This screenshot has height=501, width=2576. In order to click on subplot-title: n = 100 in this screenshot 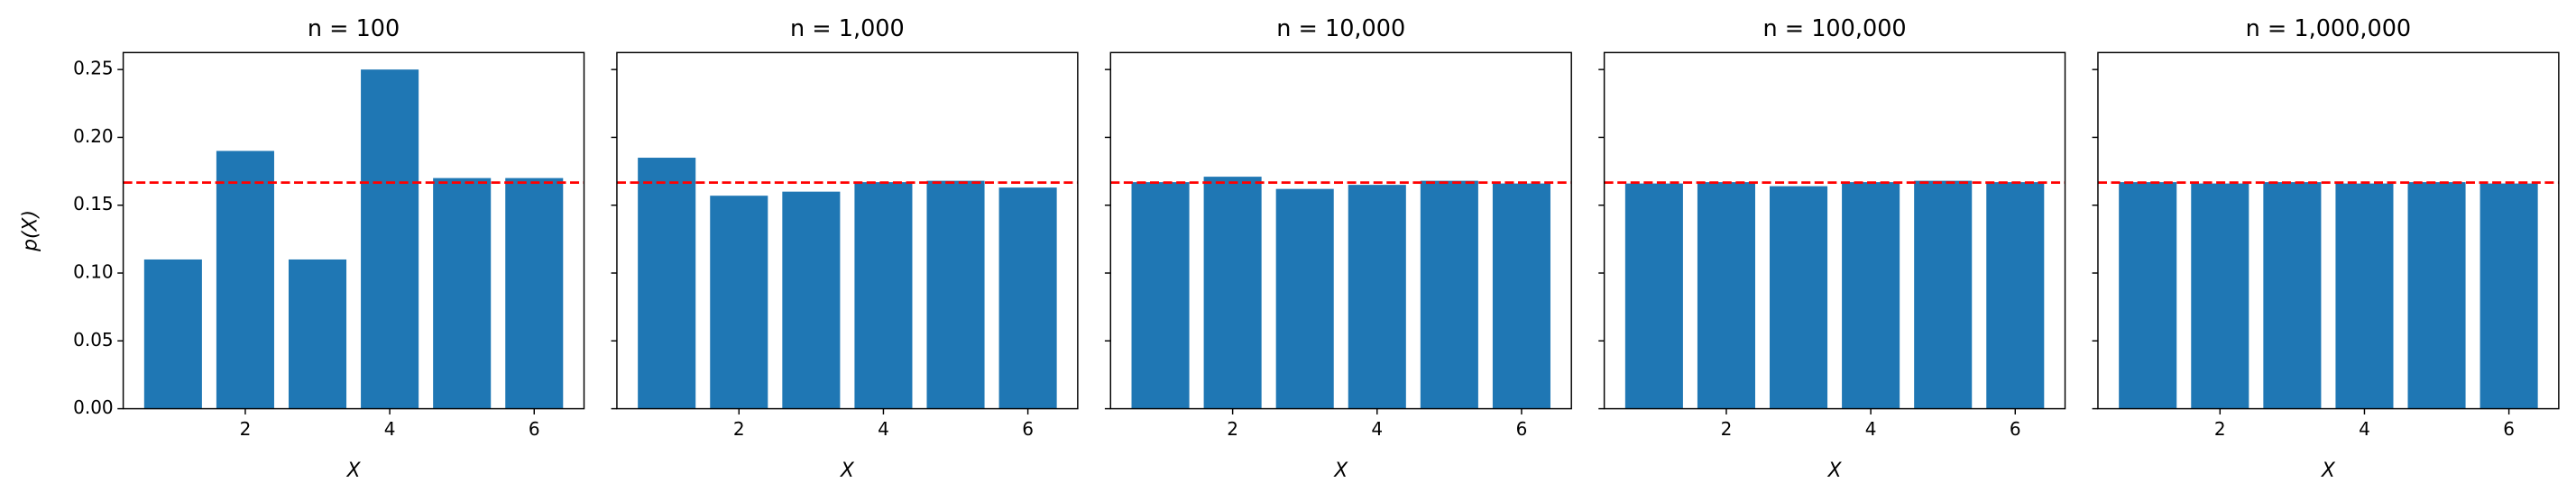, I will do `click(354, 28)`.